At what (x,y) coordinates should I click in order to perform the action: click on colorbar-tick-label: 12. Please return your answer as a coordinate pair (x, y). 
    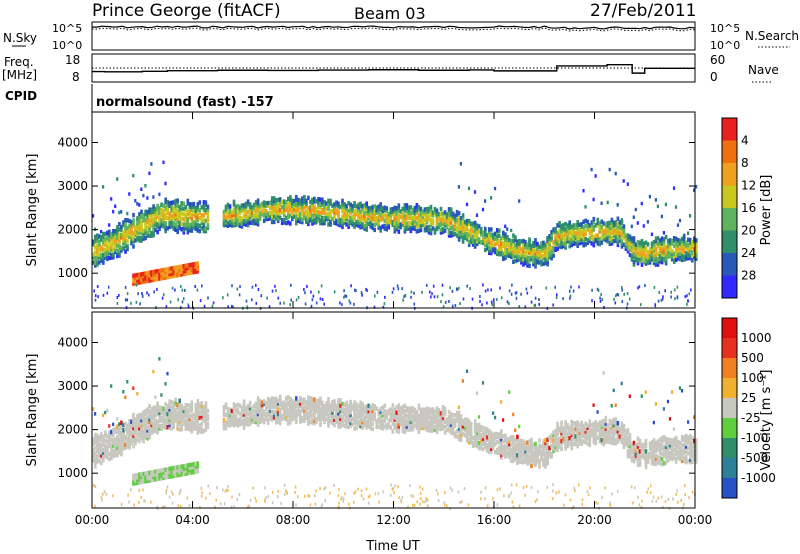
    Looking at the image, I should click on (748, 186).